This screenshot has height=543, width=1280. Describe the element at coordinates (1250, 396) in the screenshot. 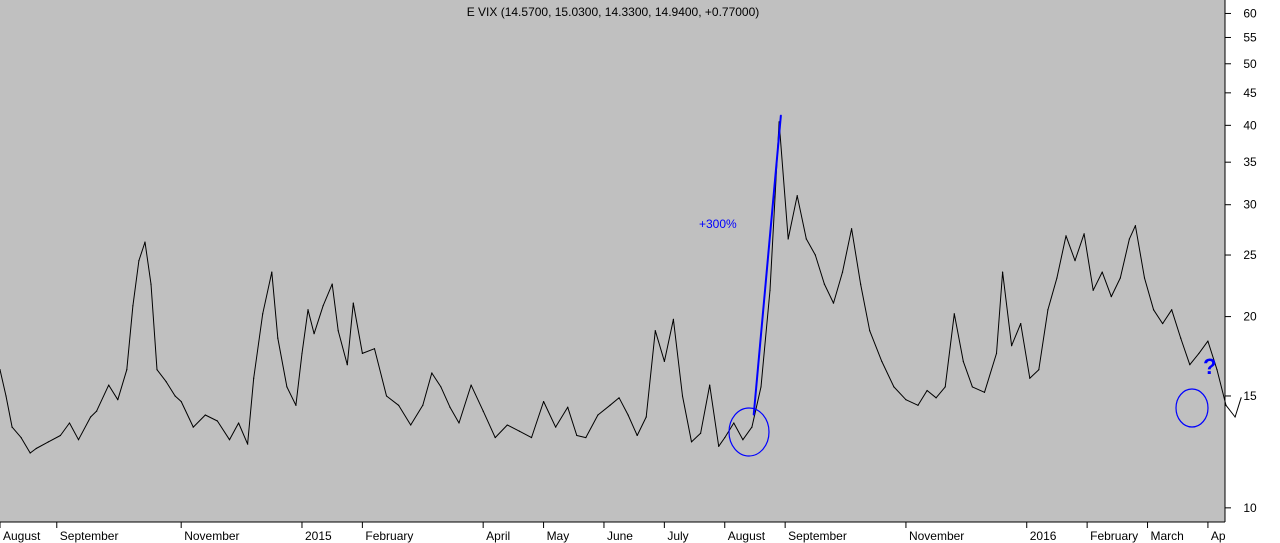

I see `y-tick-label: 15` at that location.